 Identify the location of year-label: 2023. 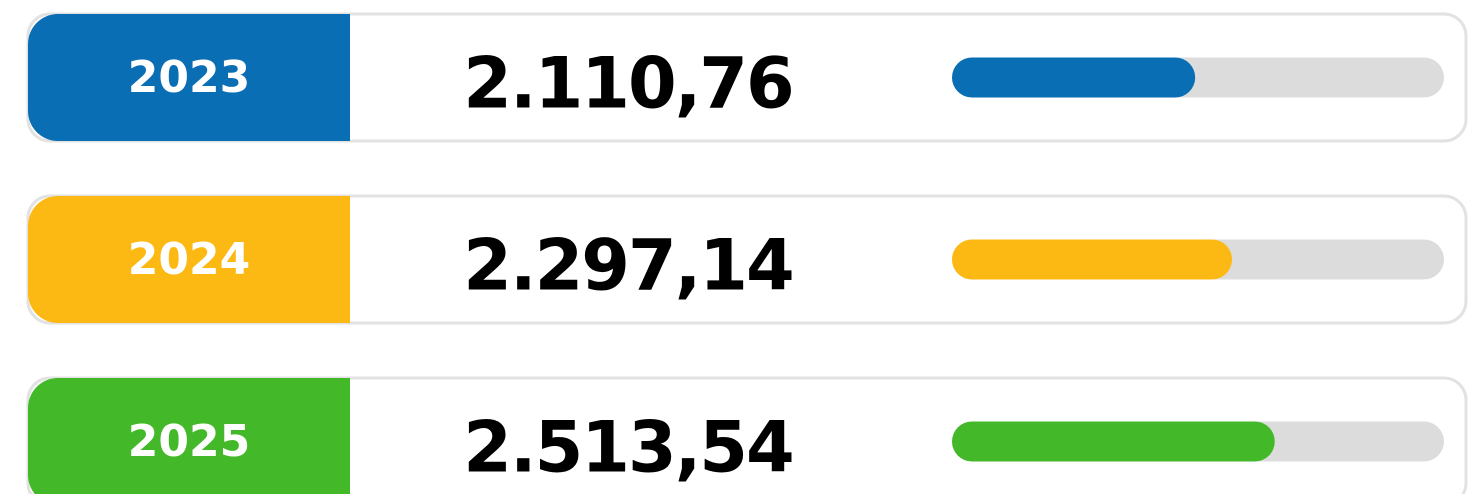
(189, 77).